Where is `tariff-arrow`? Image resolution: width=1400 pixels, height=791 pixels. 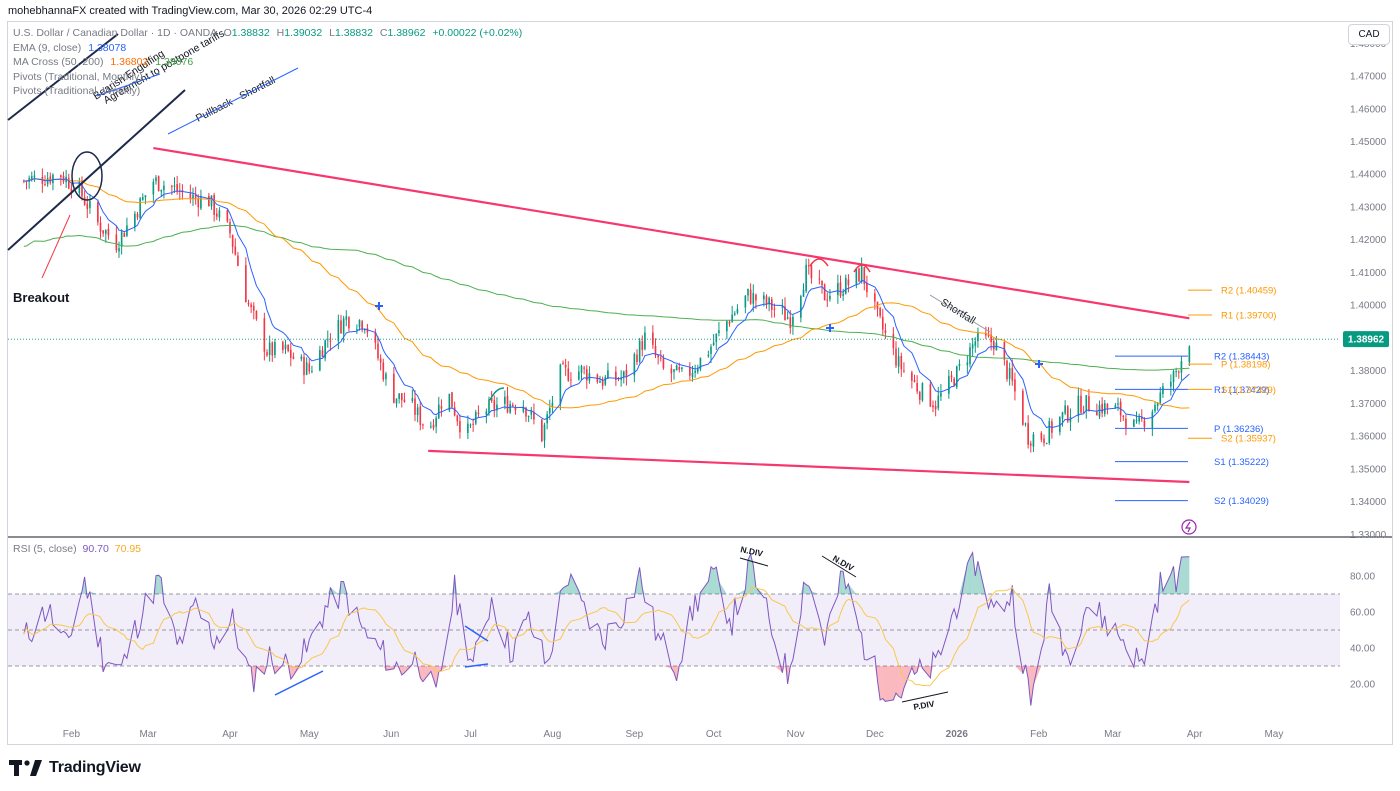 tariff-arrow is located at coordinates (128, 85).